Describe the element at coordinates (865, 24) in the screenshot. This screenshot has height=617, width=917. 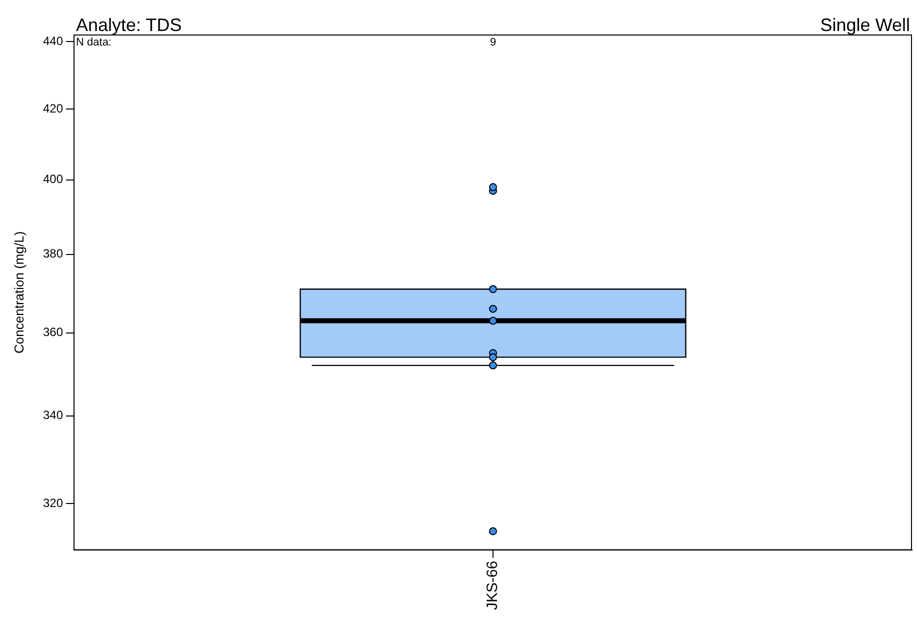
I see `chart-subtitle: Single Well` at that location.